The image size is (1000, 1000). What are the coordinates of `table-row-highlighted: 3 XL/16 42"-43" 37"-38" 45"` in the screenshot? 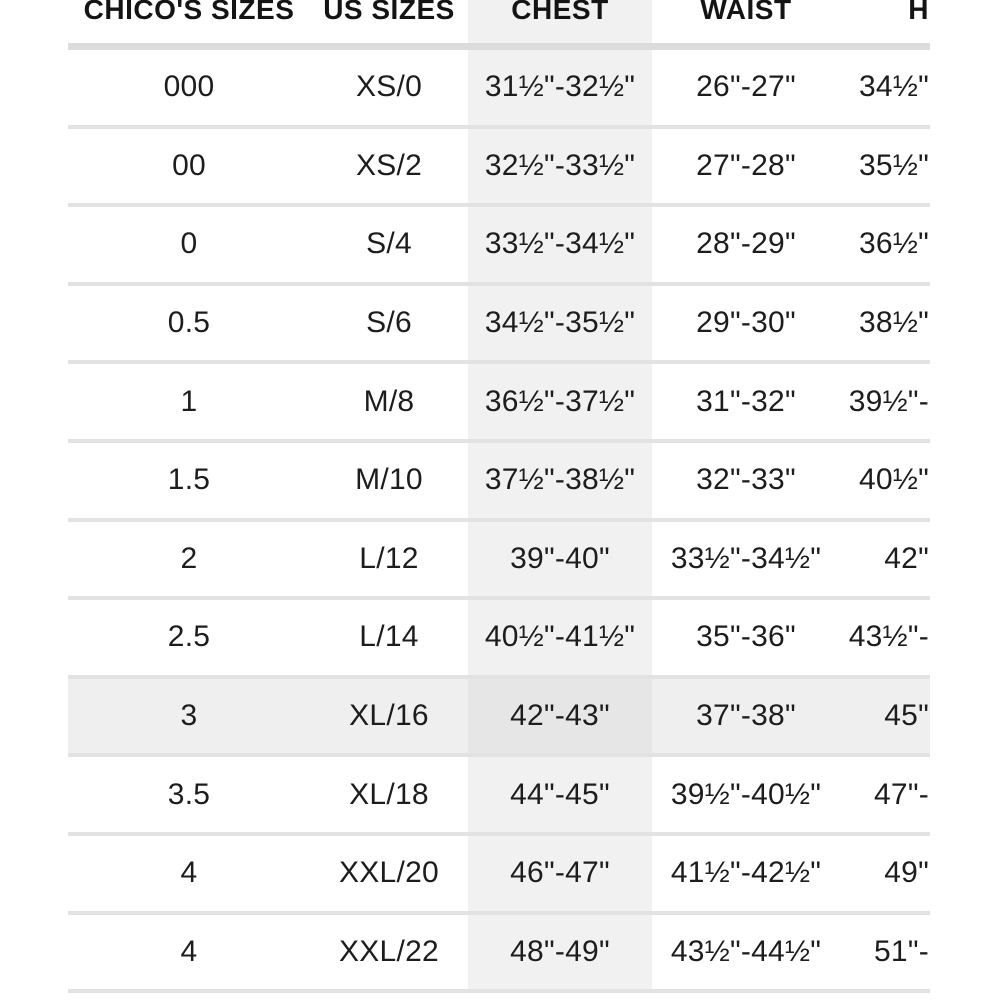 It's located at (499, 717).